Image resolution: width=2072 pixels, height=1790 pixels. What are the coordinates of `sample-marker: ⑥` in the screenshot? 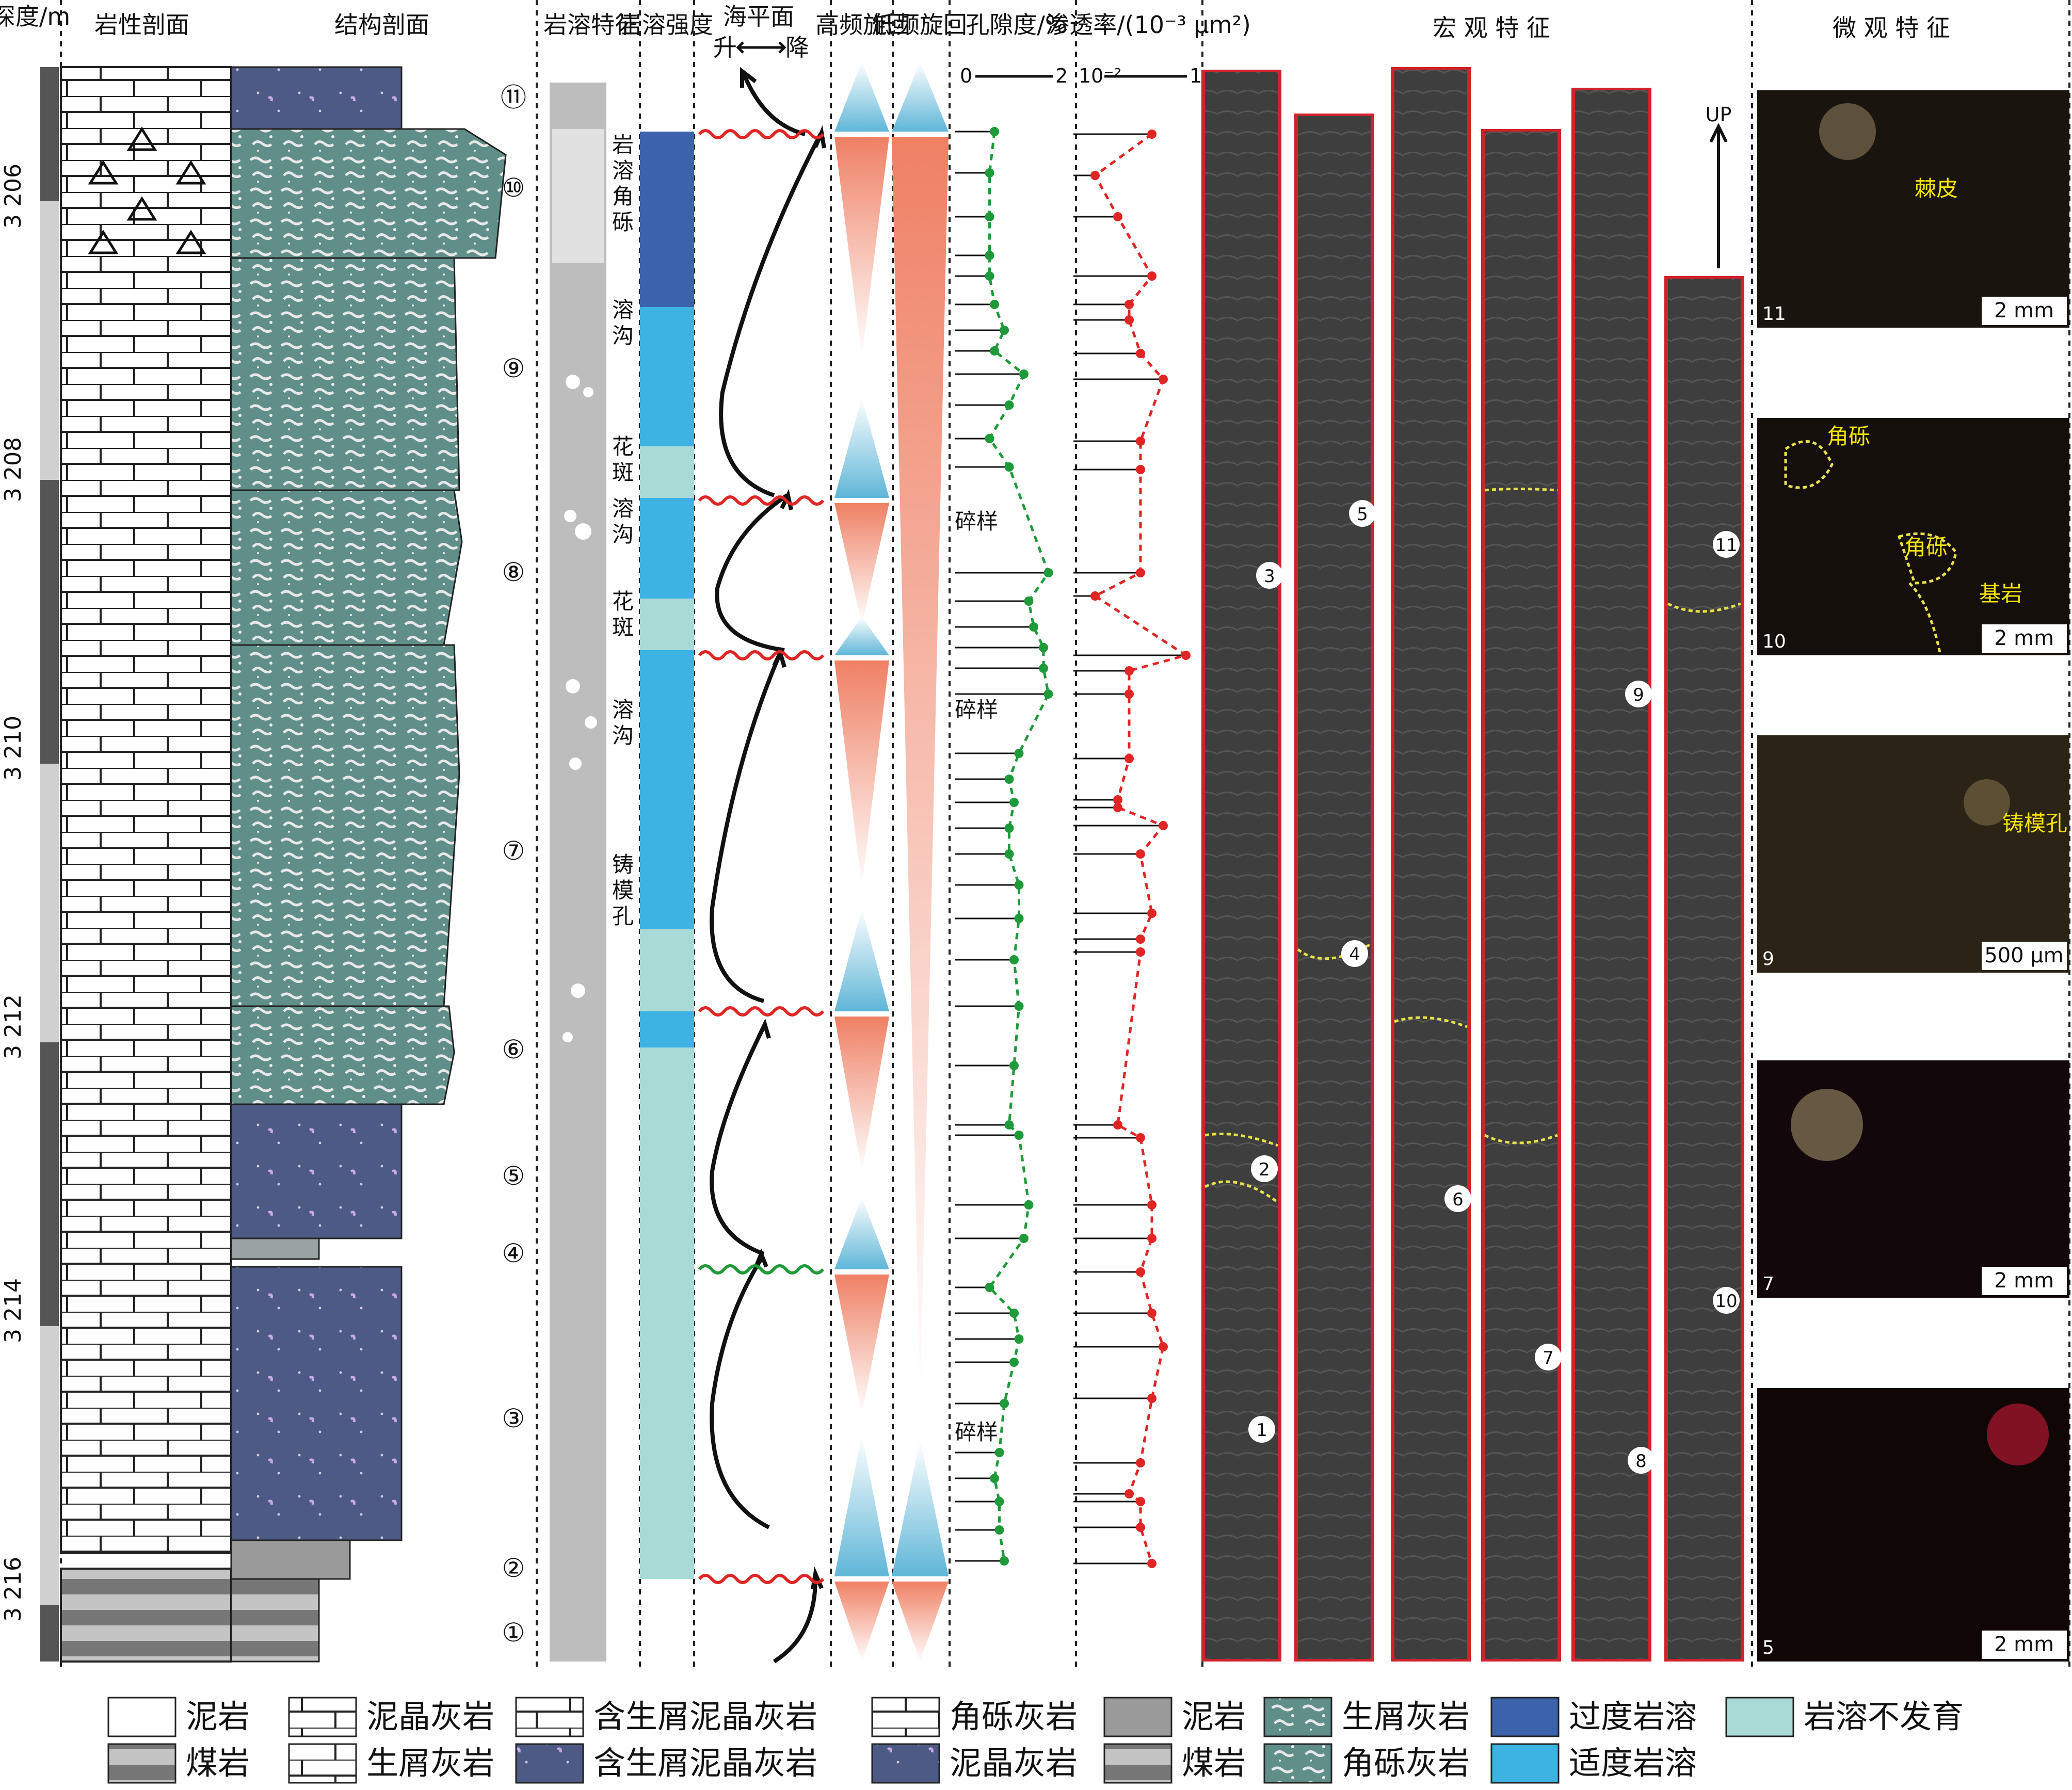 It's located at (513, 1050).